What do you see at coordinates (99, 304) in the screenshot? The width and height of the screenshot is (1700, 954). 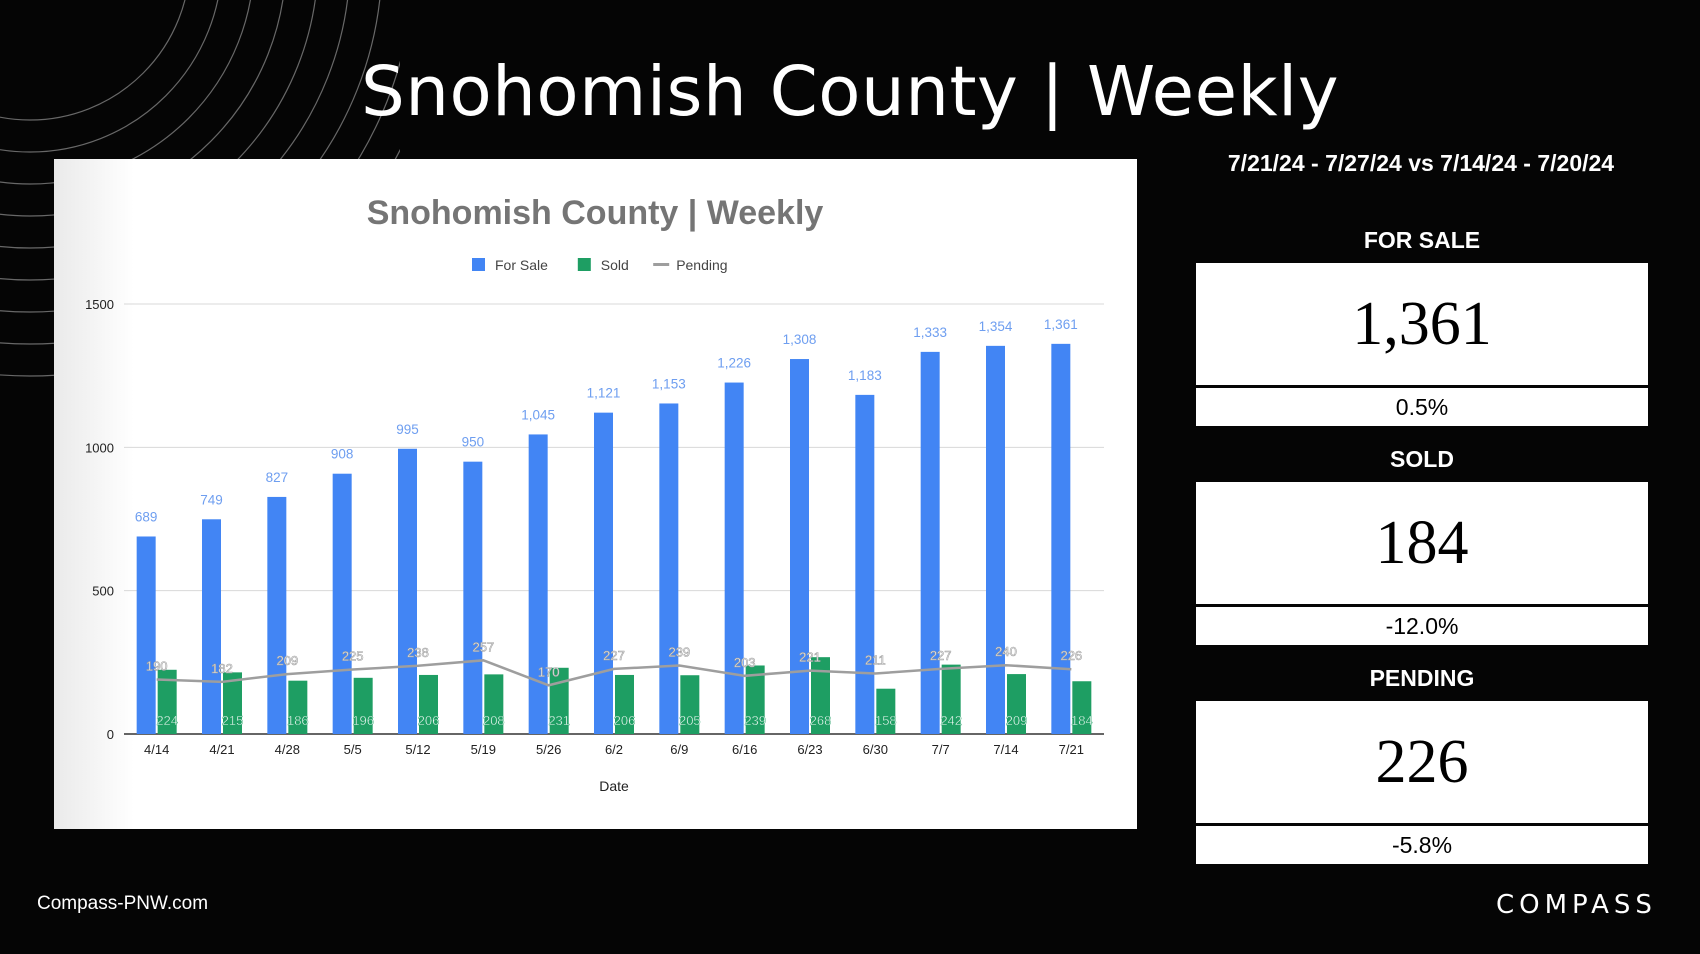 I see `y-tick-label: 1500` at bounding box center [99, 304].